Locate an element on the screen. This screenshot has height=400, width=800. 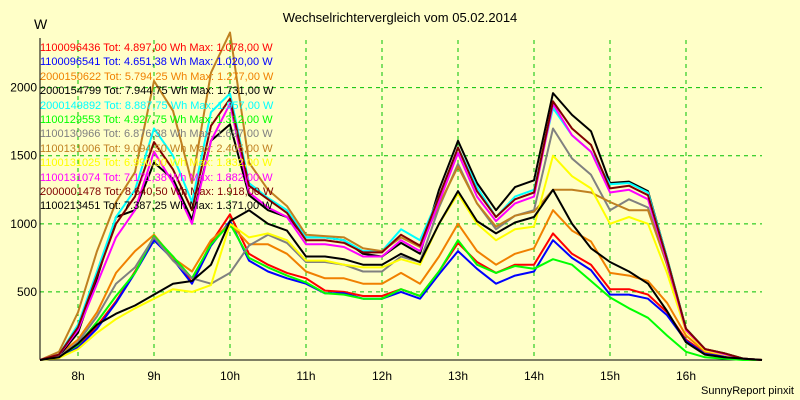
x-tick-label: 12h is located at coordinates (382, 376).